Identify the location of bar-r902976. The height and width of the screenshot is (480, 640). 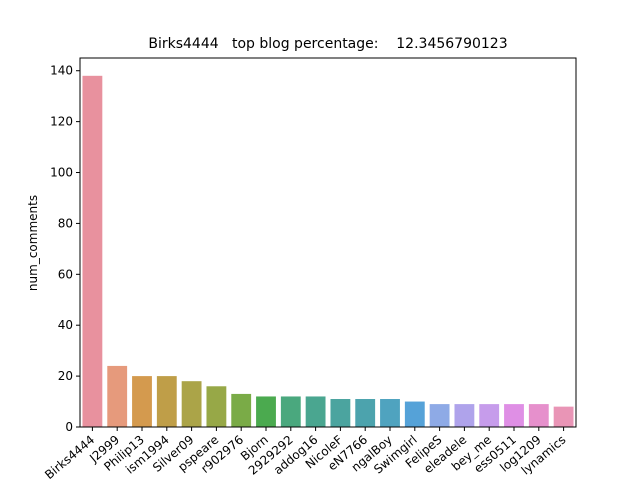
(241, 410).